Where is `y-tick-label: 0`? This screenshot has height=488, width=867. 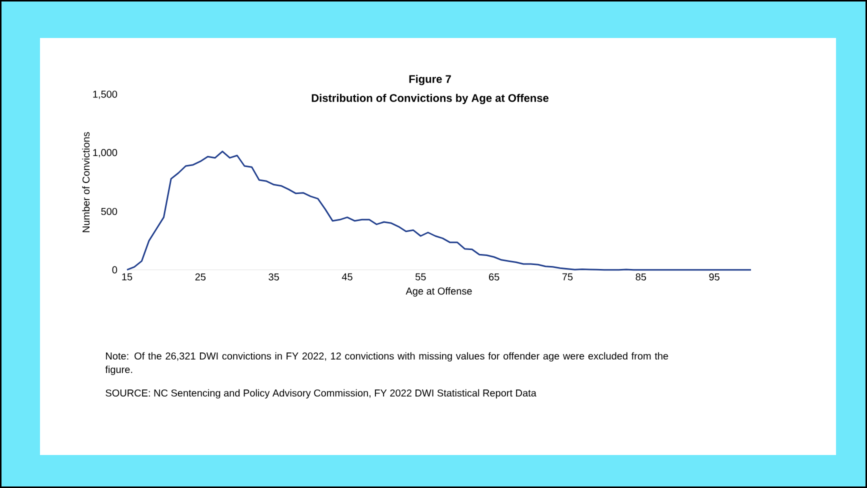 y-tick-label: 0 is located at coordinates (115, 270).